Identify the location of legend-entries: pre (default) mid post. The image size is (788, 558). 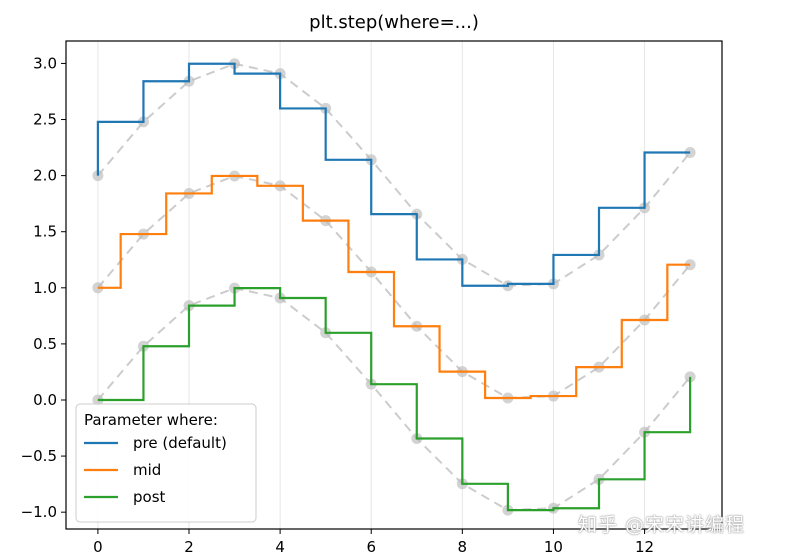
(155, 470).